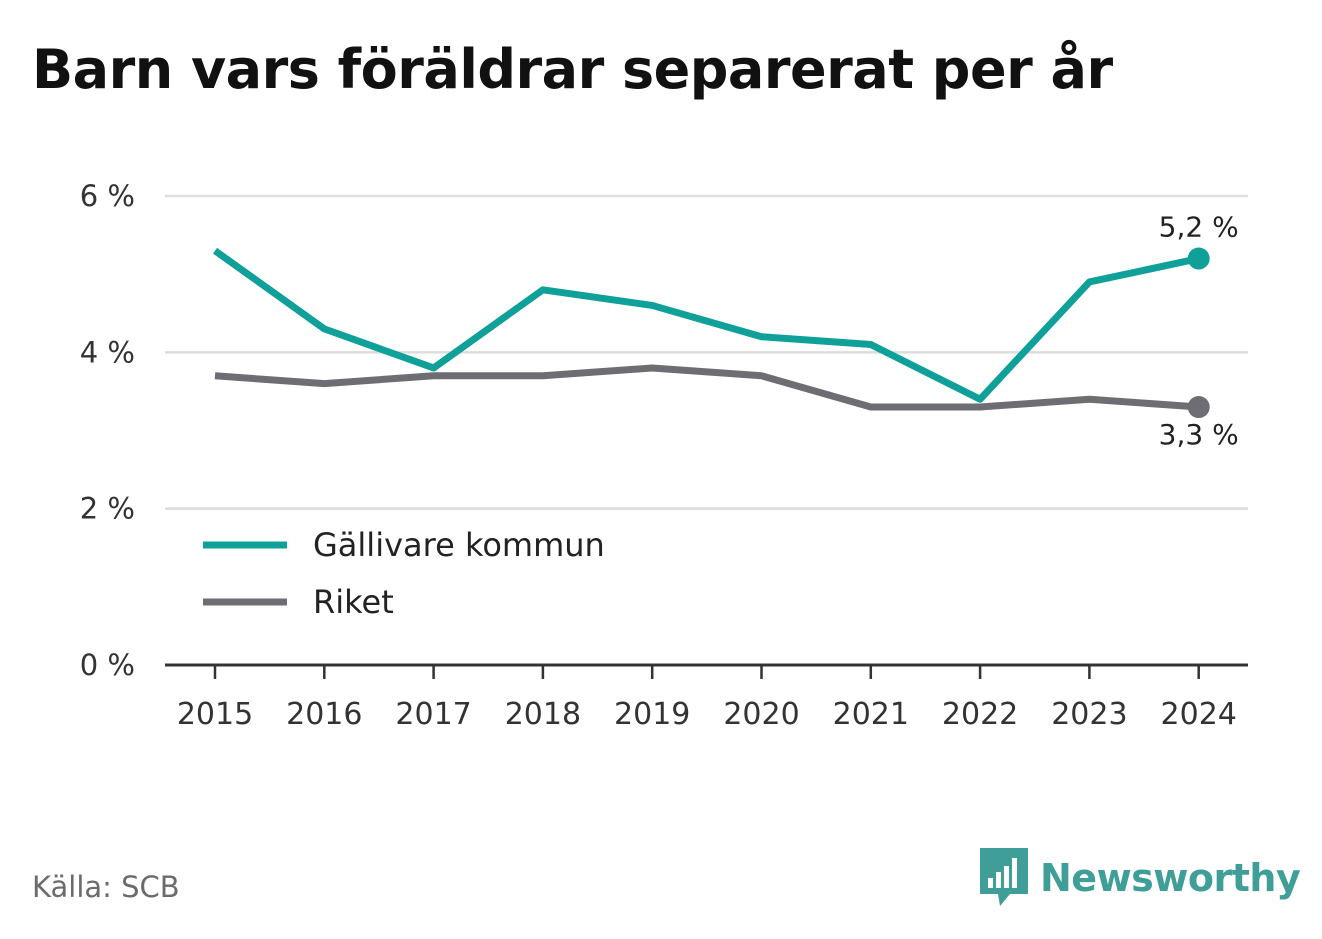  I want to click on chart-title: Barn vars föräldrar separerat per år, so click(572, 69).